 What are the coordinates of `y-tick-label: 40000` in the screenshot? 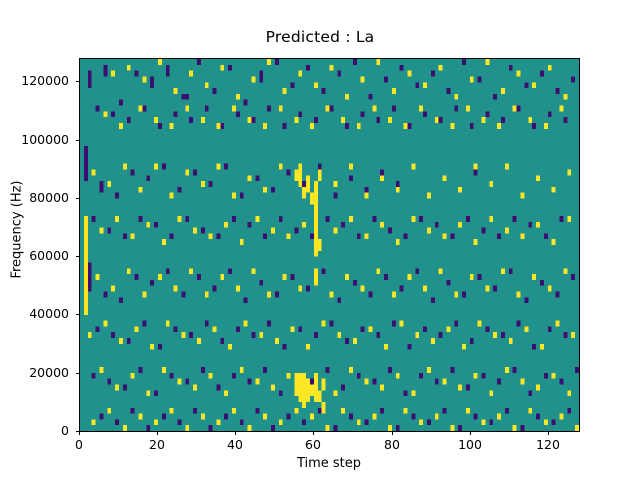 It's located at (49, 313).